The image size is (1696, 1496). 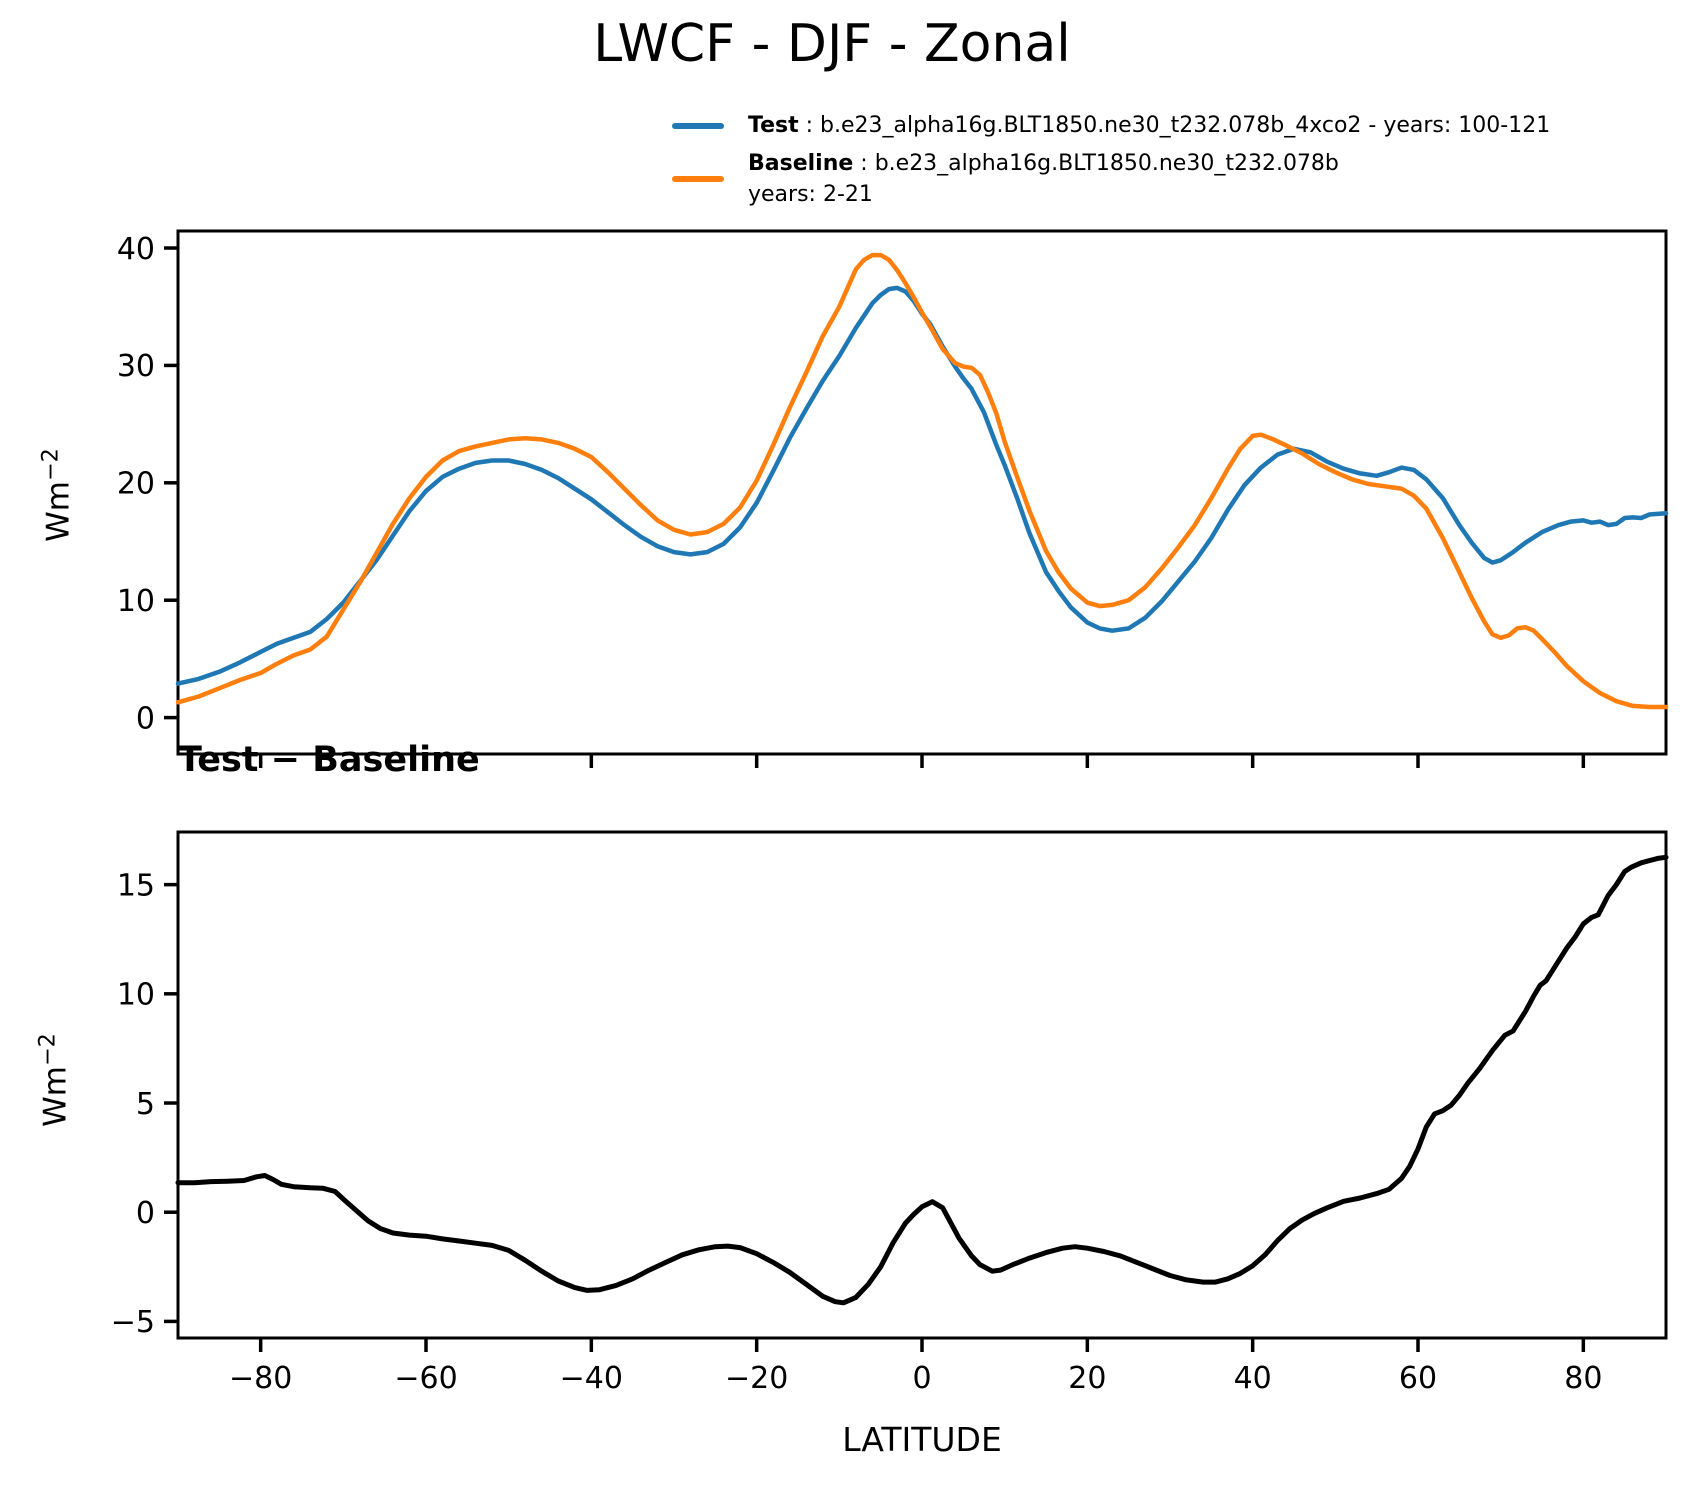 I want to click on diff-plot-title: Test − Baseline, so click(x=329, y=760).